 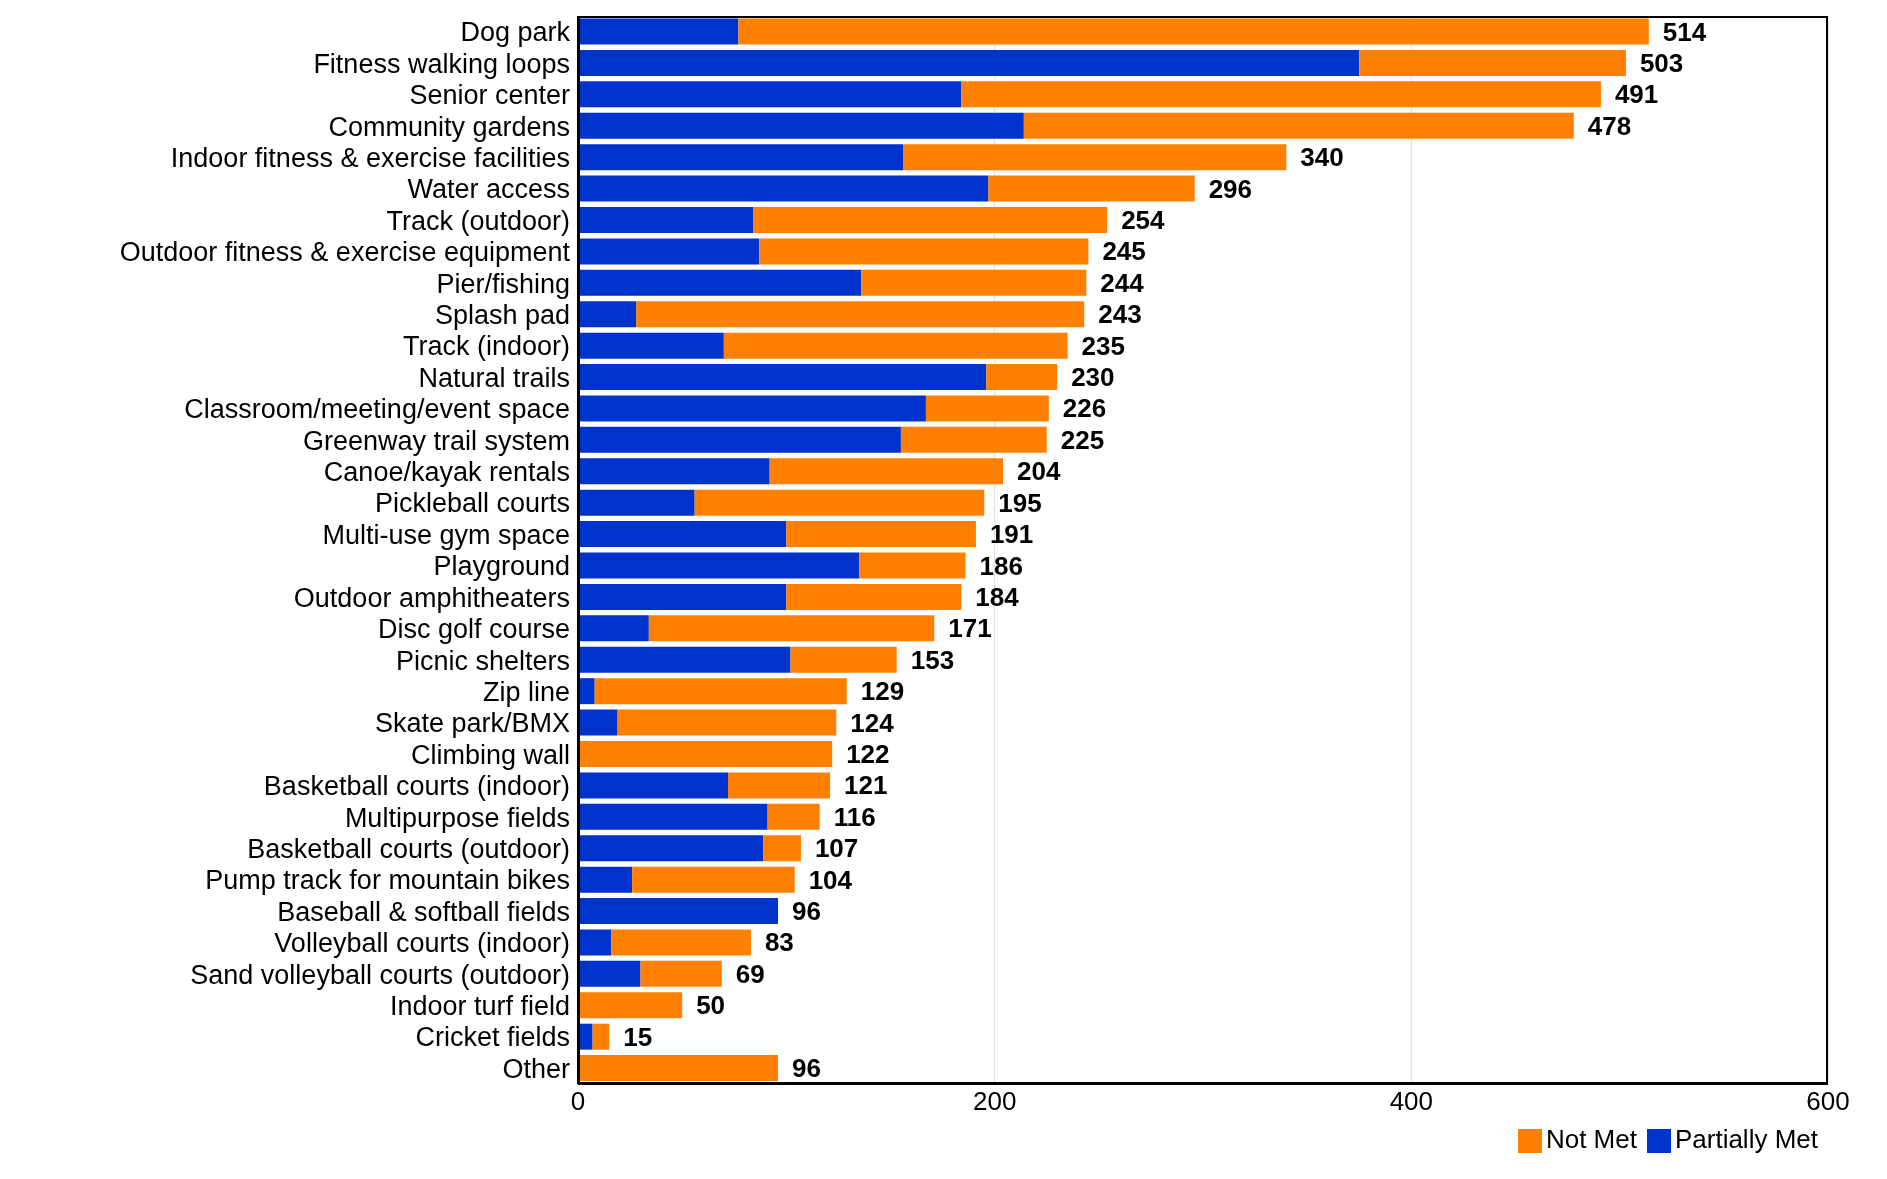 I want to click on y-tick-label: Splash pad, so click(x=502, y=315).